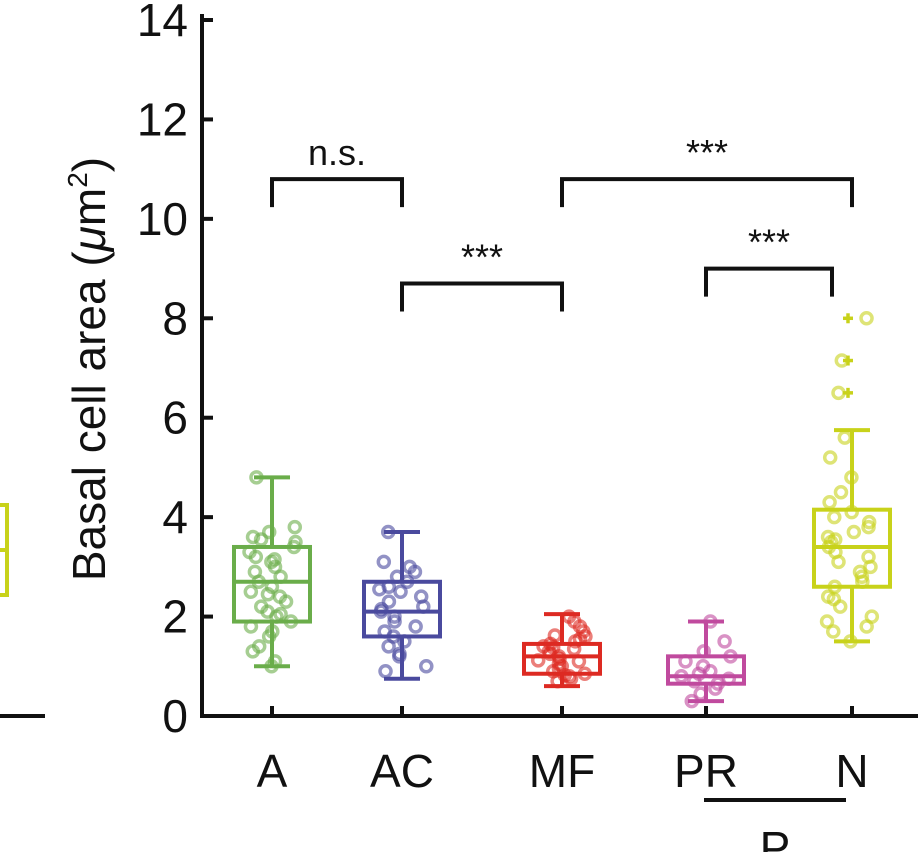  What do you see at coordinates (175, 716) in the screenshot?
I see `y-tick-label: 0` at bounding box center [175, 716].